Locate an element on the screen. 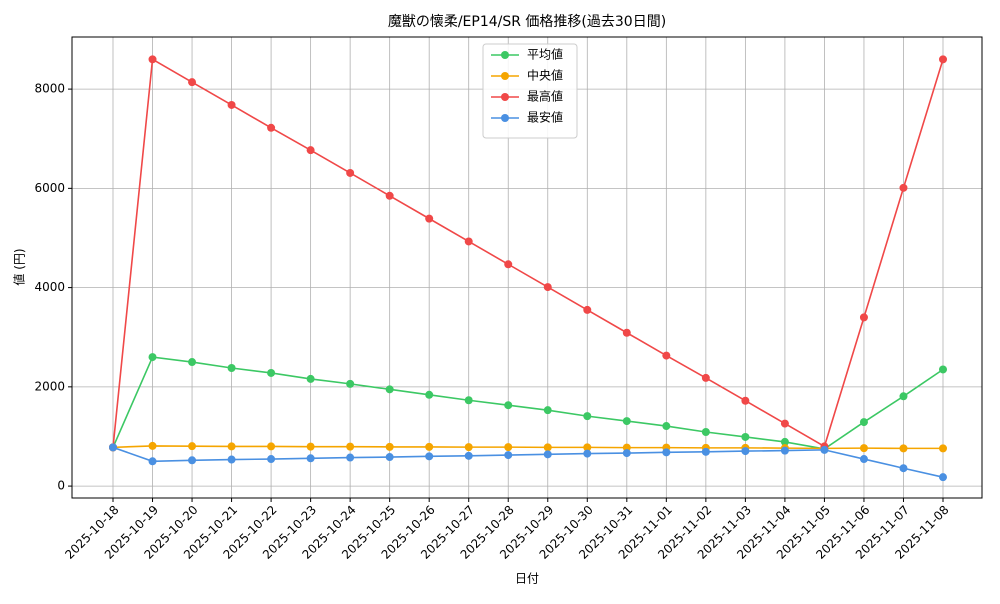 This screenshot has width=1000, height=604. y-tick-label: 2000 is located at coordinates (49, 386).